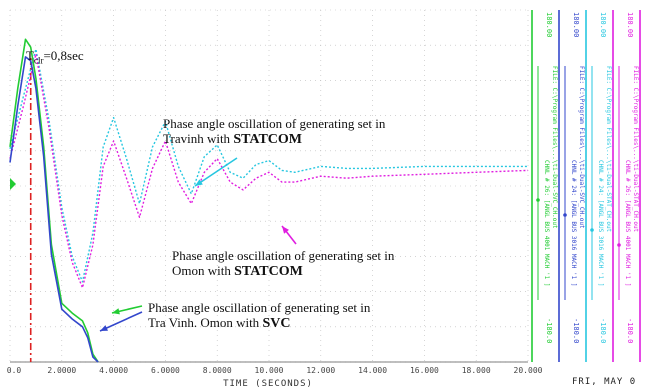 The image size is (646, 390). Describe the element at coordinates (165, 370) in the screenshot. I see `x-tick-label: 6.0000` at that location.